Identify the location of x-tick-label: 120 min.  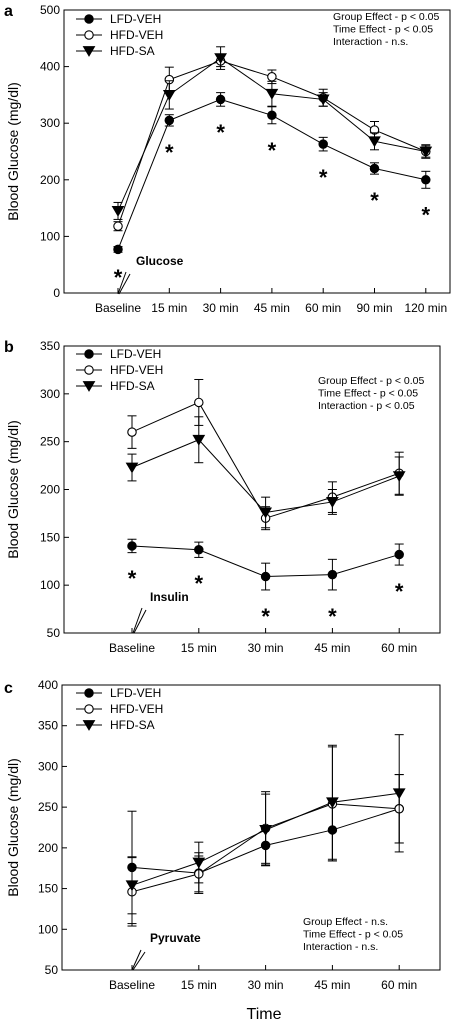
(425, 308).